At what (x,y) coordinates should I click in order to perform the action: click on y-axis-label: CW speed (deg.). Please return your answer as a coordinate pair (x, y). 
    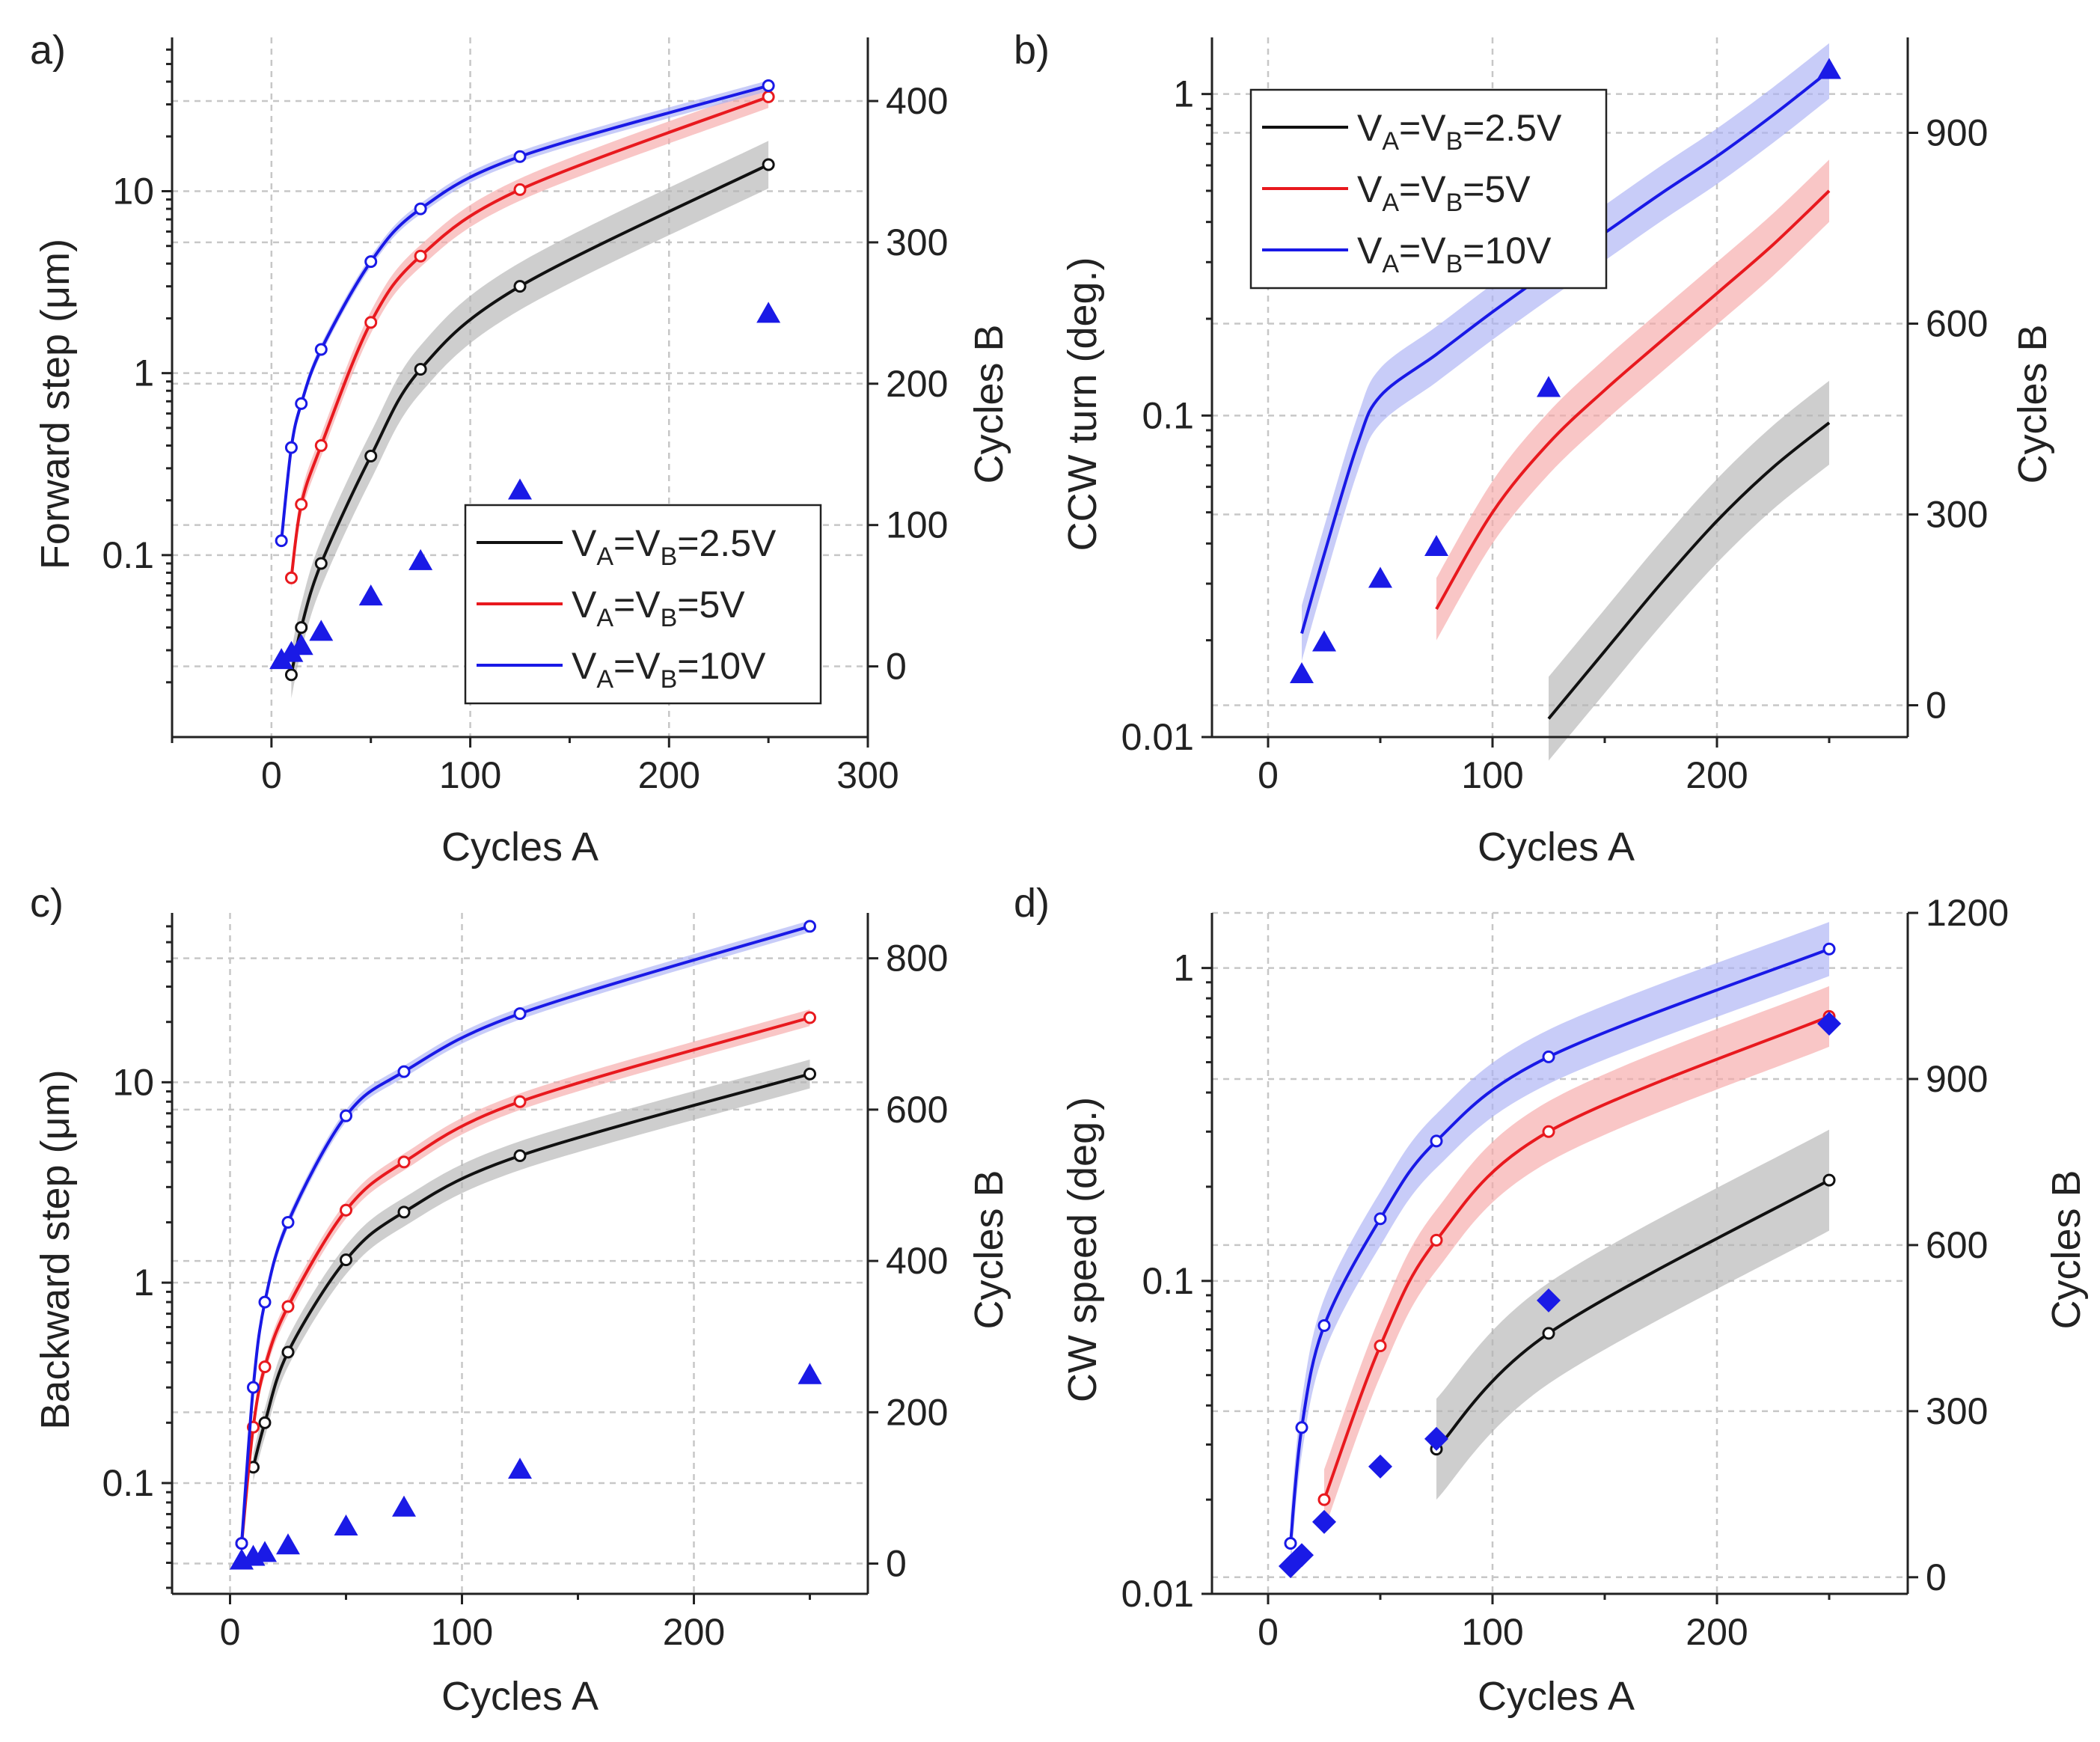
    Looking at the image, I should click on (1082, 1249).